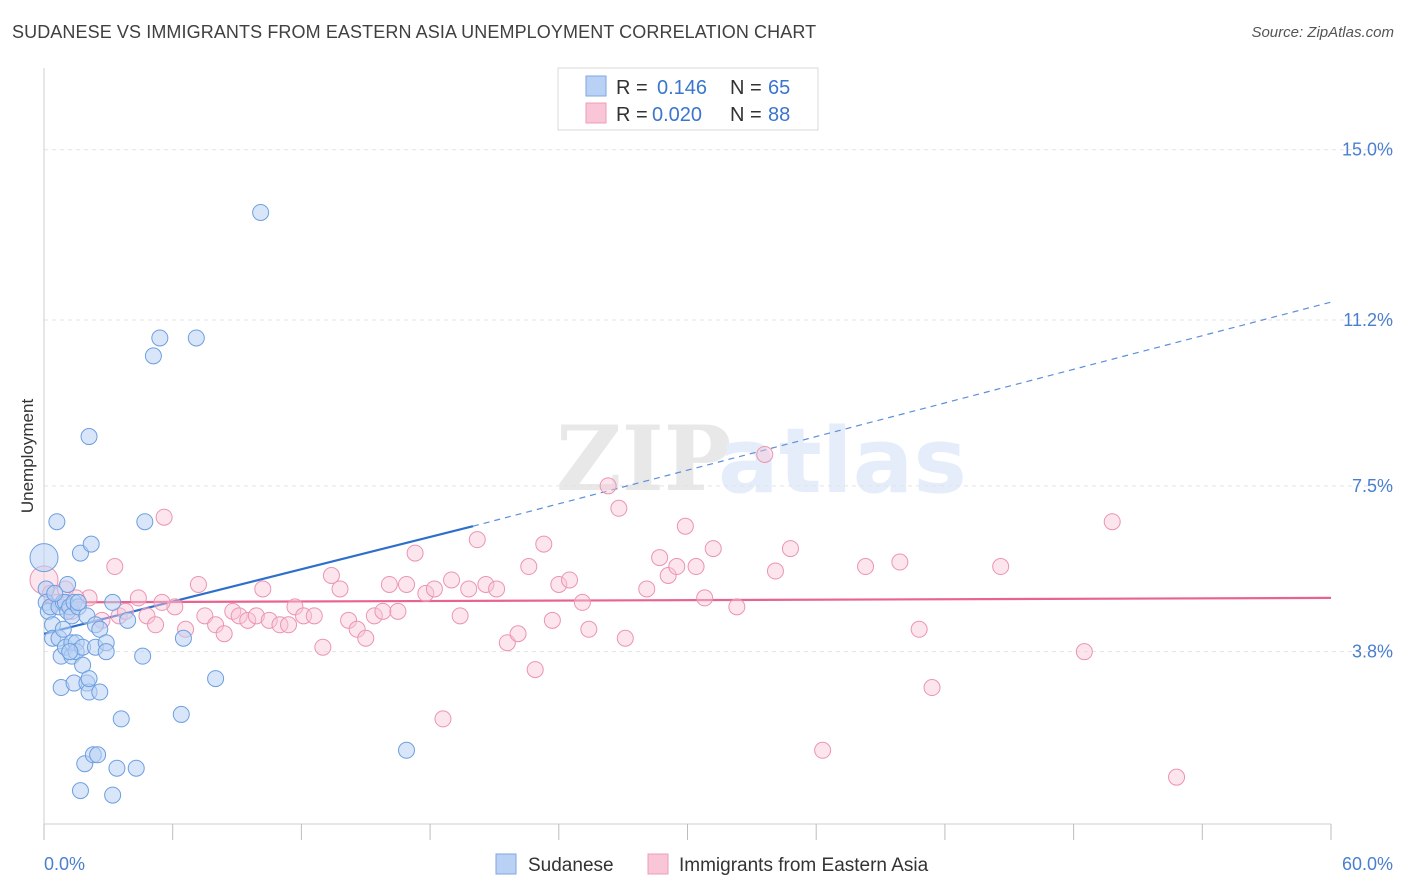  Describe the element at coordinates (1368, 320) in the screenshot. I see `y-tick-label-2: 11.2%` at that location.